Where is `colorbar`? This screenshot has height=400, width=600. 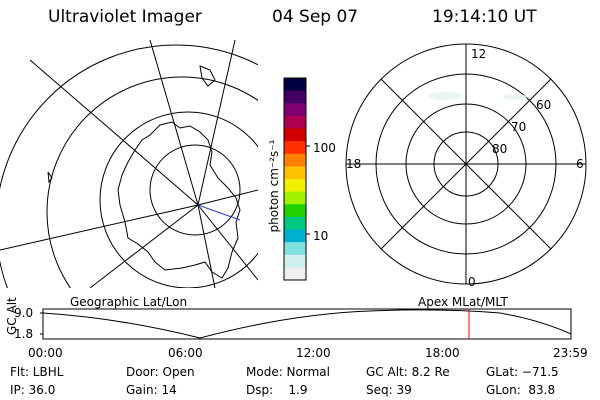
colorbar is located at coordinates (296, 179).